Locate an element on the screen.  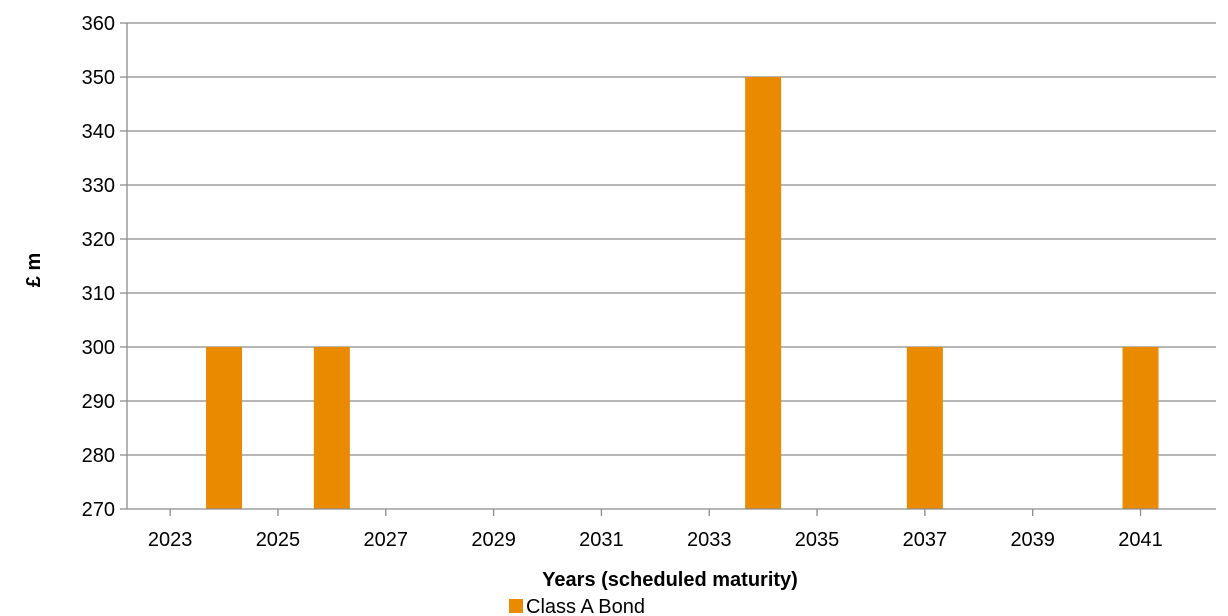
y-tick-label: 360 is located at coordinates (98, 24).